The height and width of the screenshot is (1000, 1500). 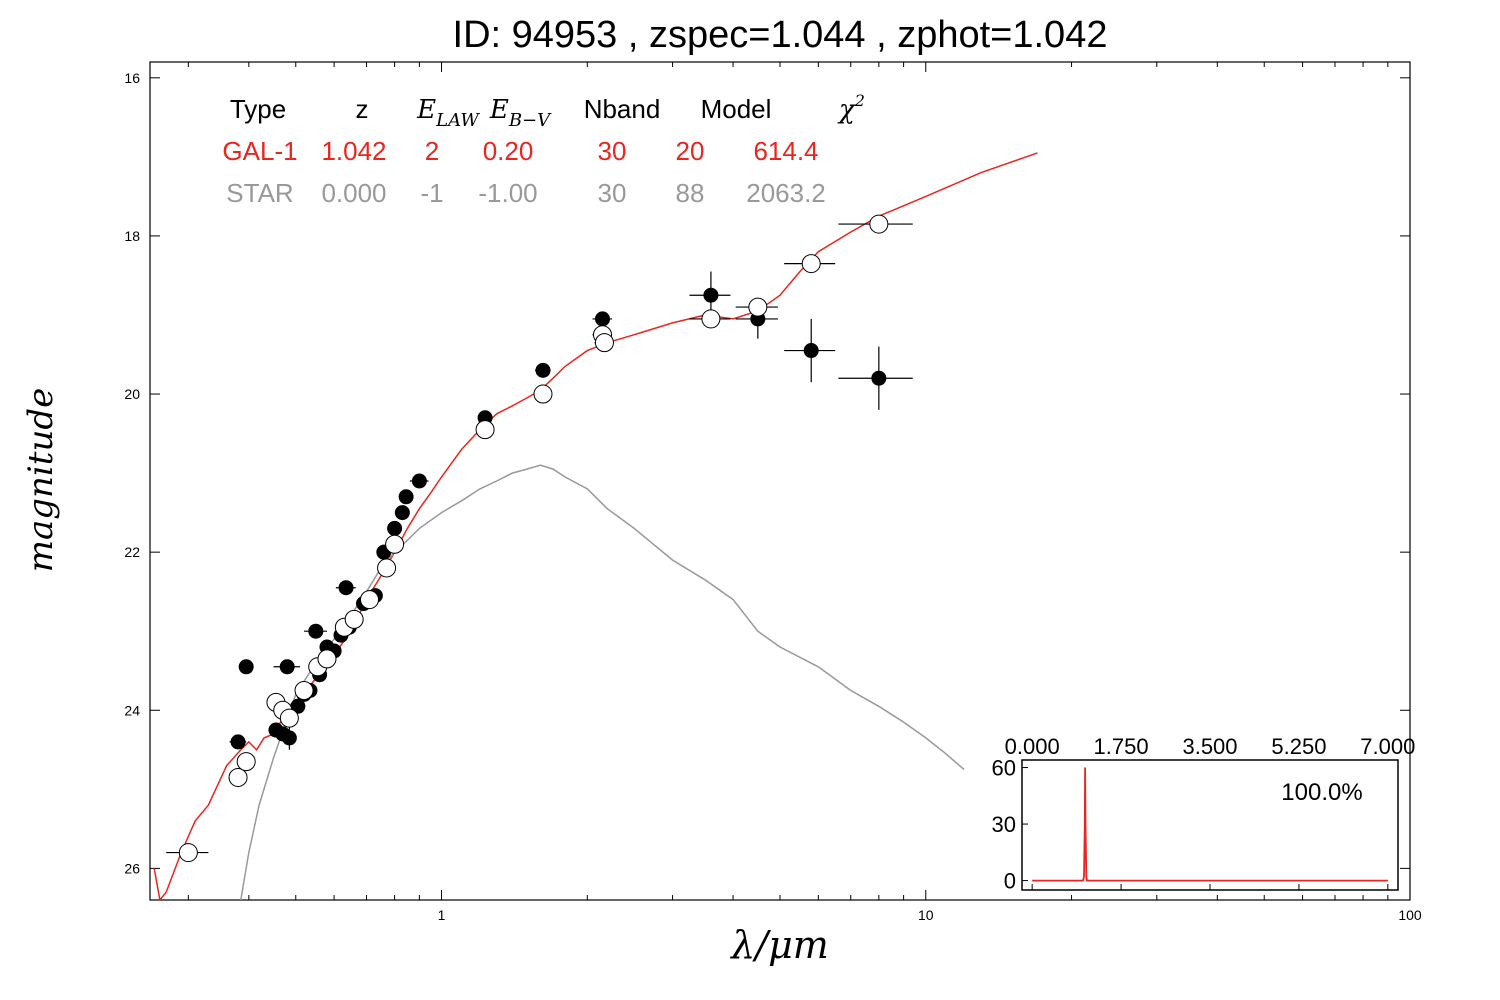 What do you see at coordinates (132, 78) in the screenshot?
I see `y-tick-label: 16` at bounding box center [132, 78].